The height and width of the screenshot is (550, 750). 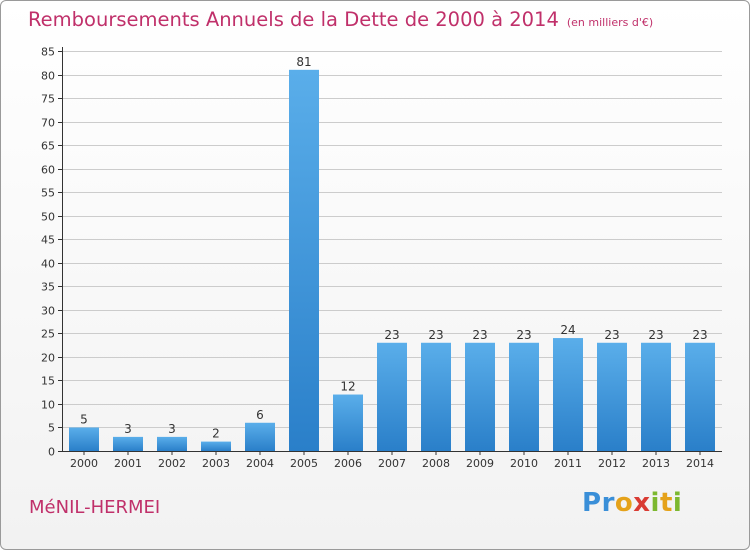 I want to click on x-tick-label: 2001, so click(x=128, y=463).